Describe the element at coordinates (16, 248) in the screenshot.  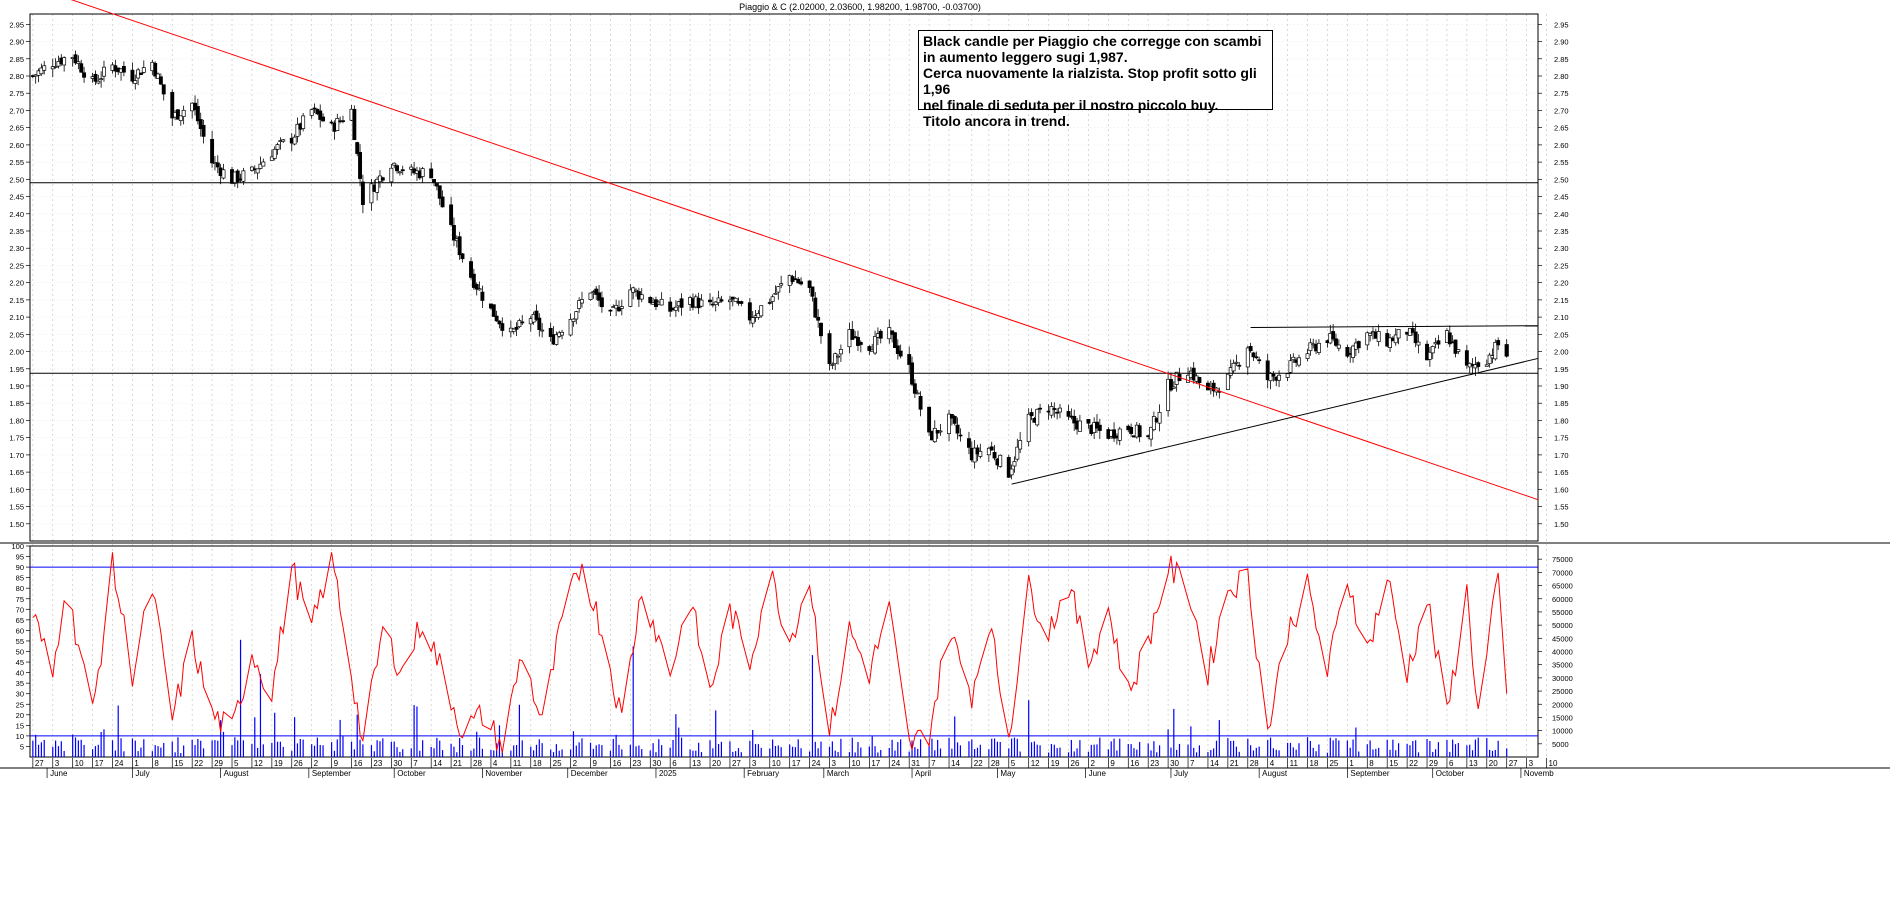
I see `price-tick-label-left: 2.30` at that location.